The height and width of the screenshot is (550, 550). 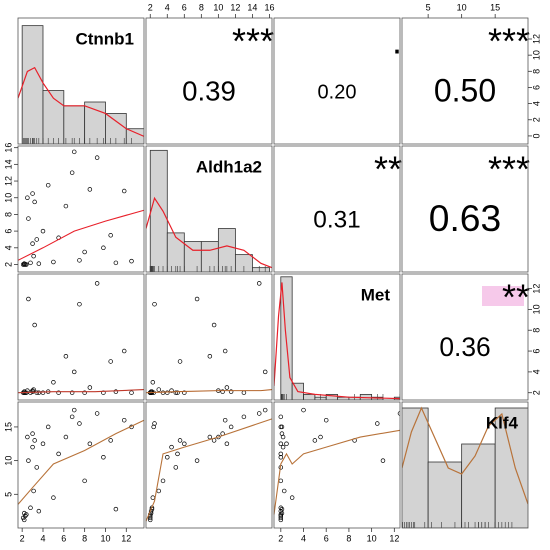 What do you see at coordinates (229, 166) in the screenshot?
I see `variable-label: Aldh1a2` at bounding box center [229, 166].